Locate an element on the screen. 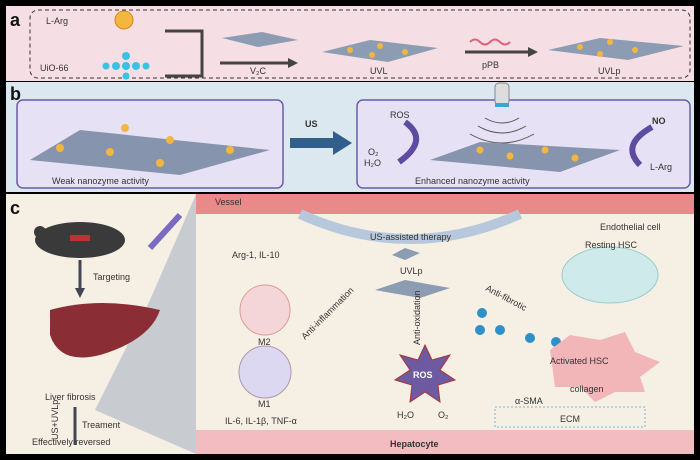 The height and width of the screenshot is (460, 700). label-vessel: Vessel is located at coordinates (228, 202).